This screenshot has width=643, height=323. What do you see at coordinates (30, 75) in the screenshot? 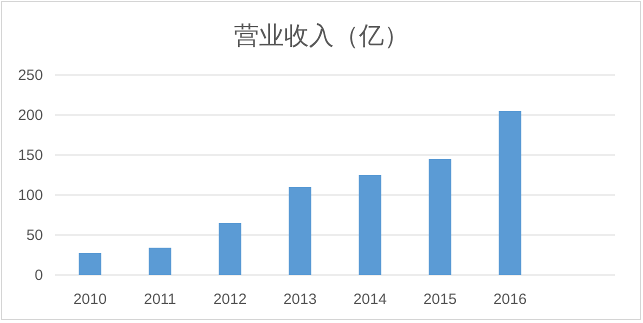
I see `y-tick-label: 250` at bounding box center [30, 75].